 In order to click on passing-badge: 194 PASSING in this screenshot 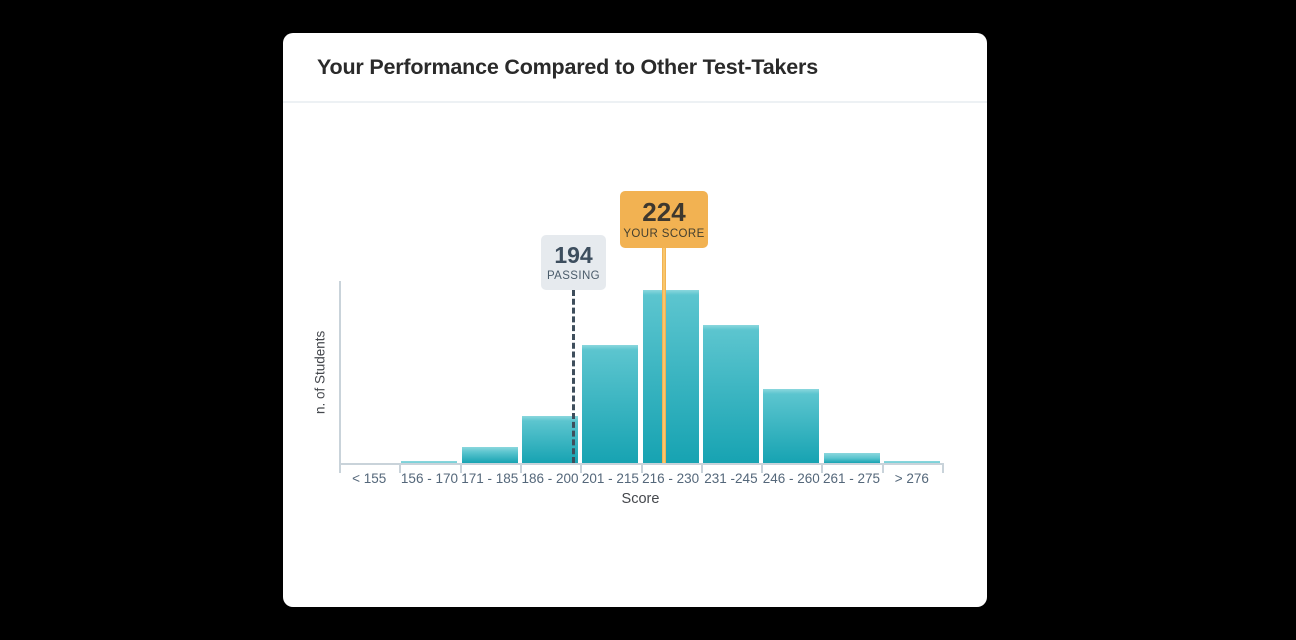, I will do `click(573, 262)`.